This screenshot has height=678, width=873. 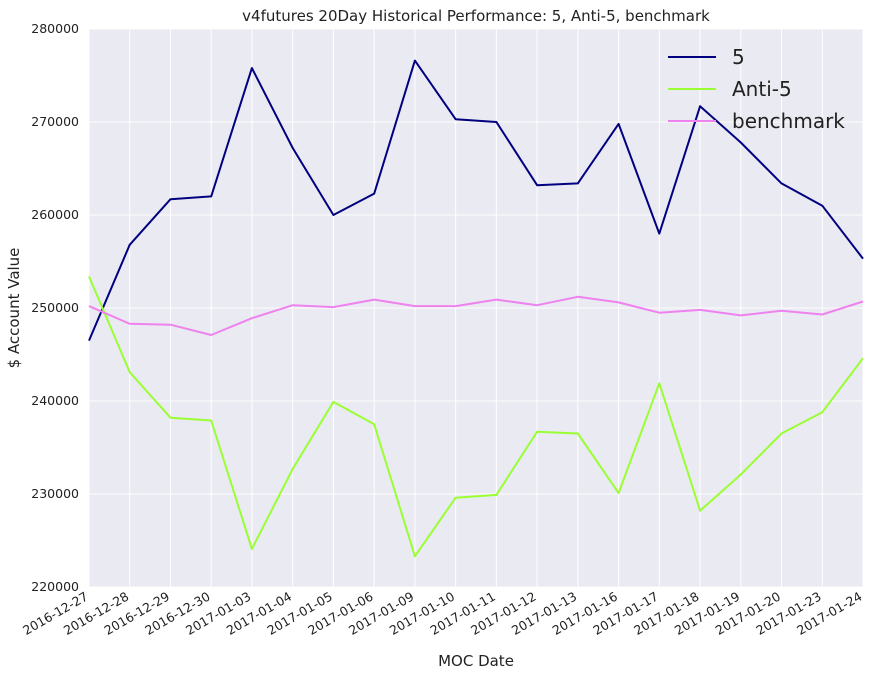 What do you see at coordinates (738, 57) in the screenshot?
I see `legend-label: 5` at bounding box center [738, 57].